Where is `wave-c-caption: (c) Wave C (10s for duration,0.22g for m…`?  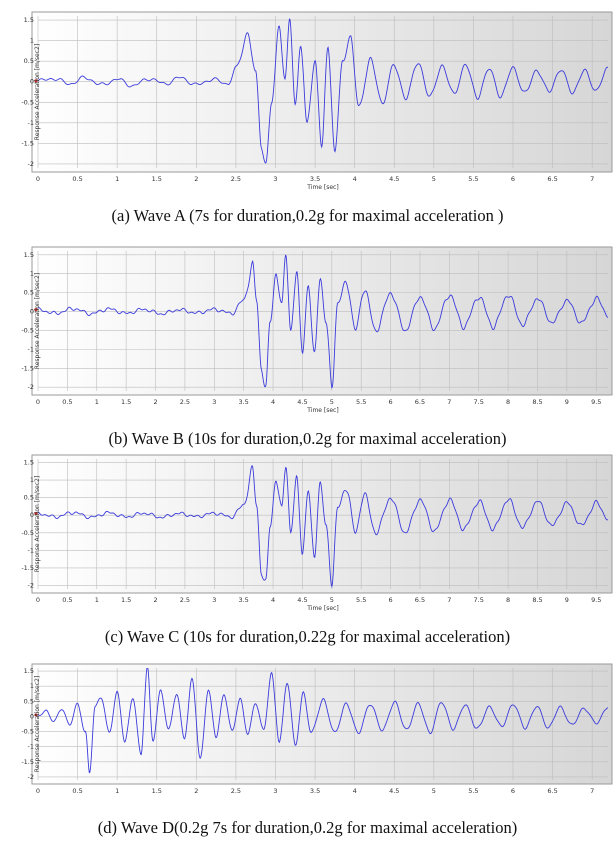 wave-c-caption: (c) Wave C (10s for duration,0.22g for m… is located at coordinates (307, 636).